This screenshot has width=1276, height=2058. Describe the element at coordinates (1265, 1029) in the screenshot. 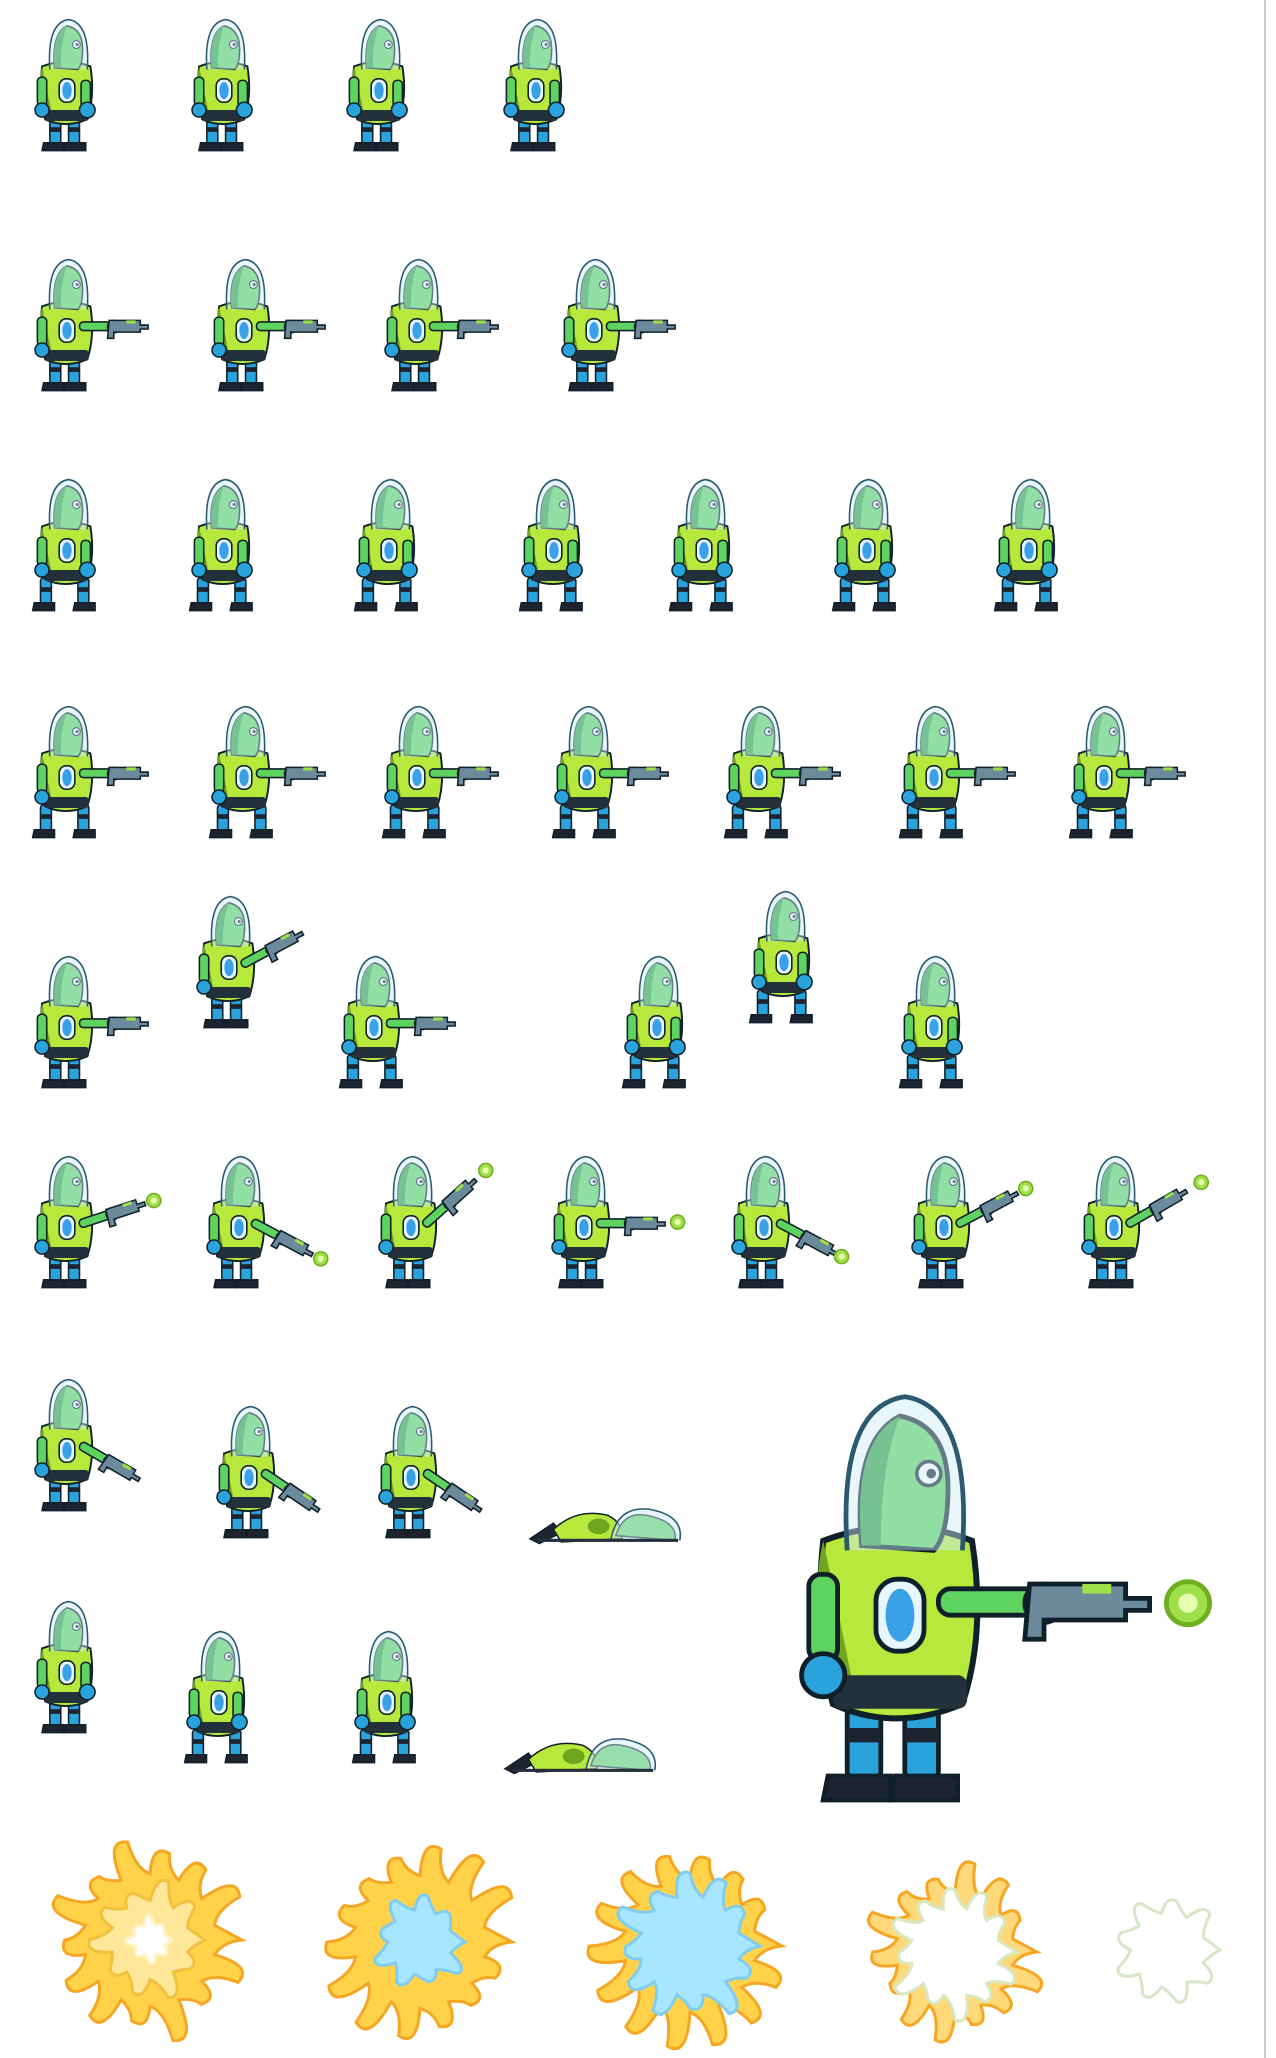

I see `sheet-right-border` at that location.